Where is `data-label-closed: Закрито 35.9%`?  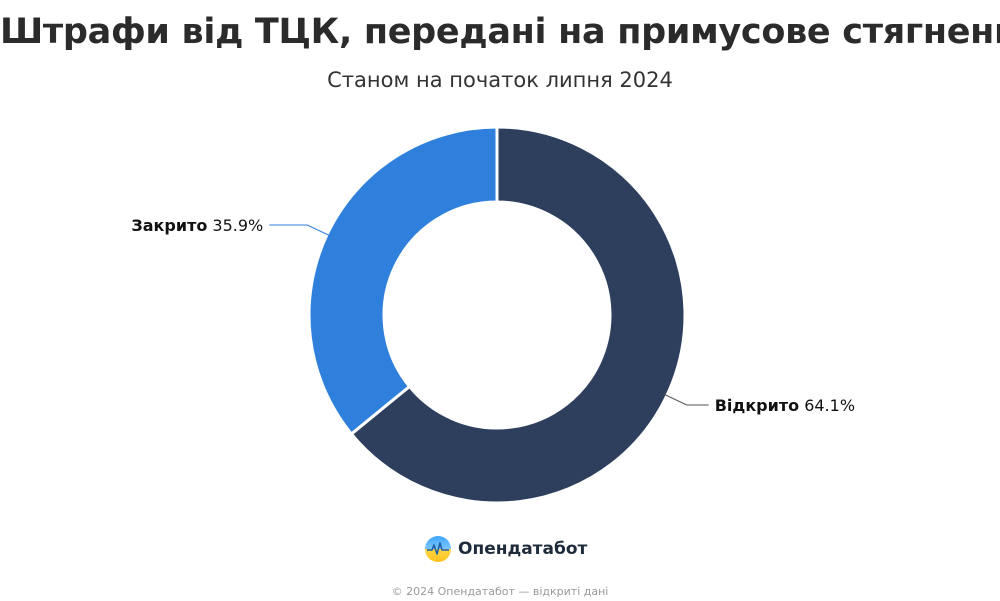
data-label-closed: Закрито 35.9% is located at coordinates (197, 225).